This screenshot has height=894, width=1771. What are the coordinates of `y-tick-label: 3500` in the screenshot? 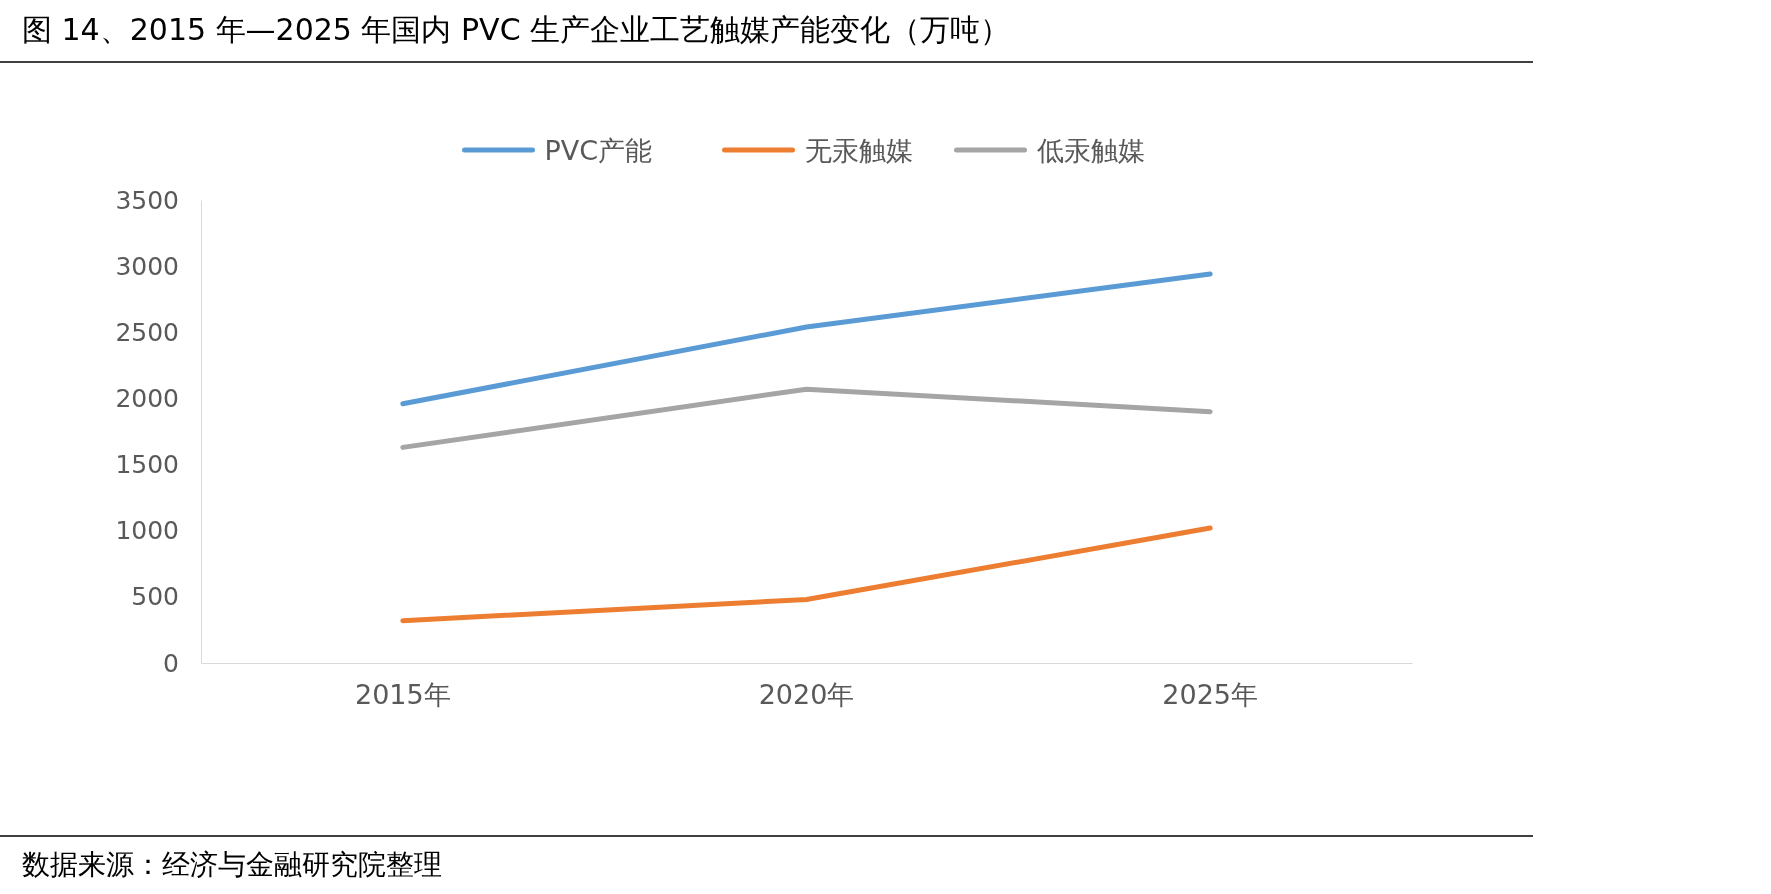 It's located at (147, 200).